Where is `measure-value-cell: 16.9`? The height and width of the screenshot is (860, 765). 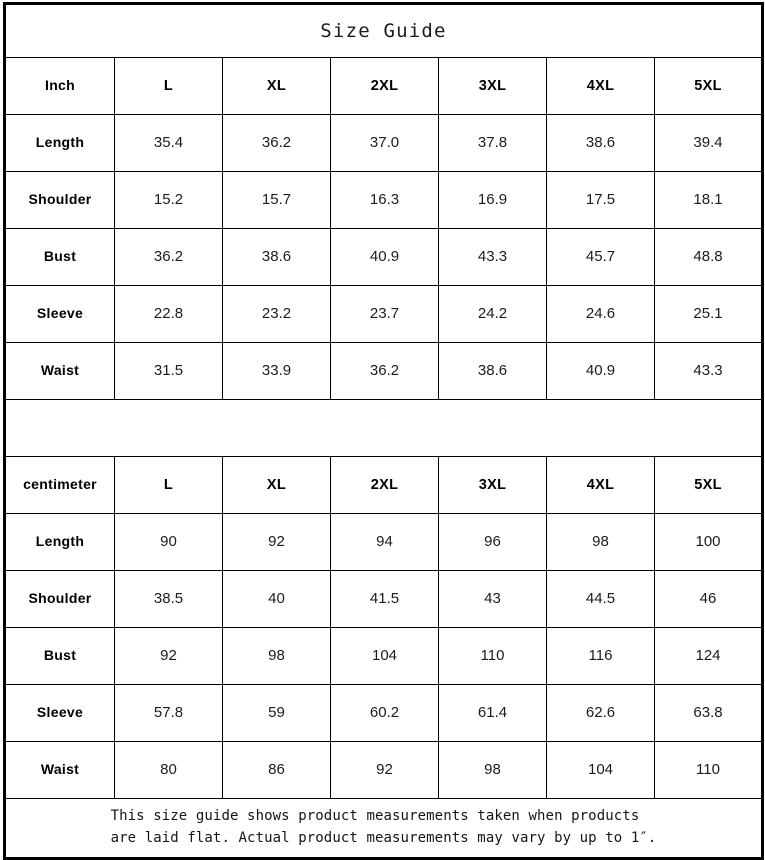
measure-value-cell: 16.9 is located at coordinates (492, 200).